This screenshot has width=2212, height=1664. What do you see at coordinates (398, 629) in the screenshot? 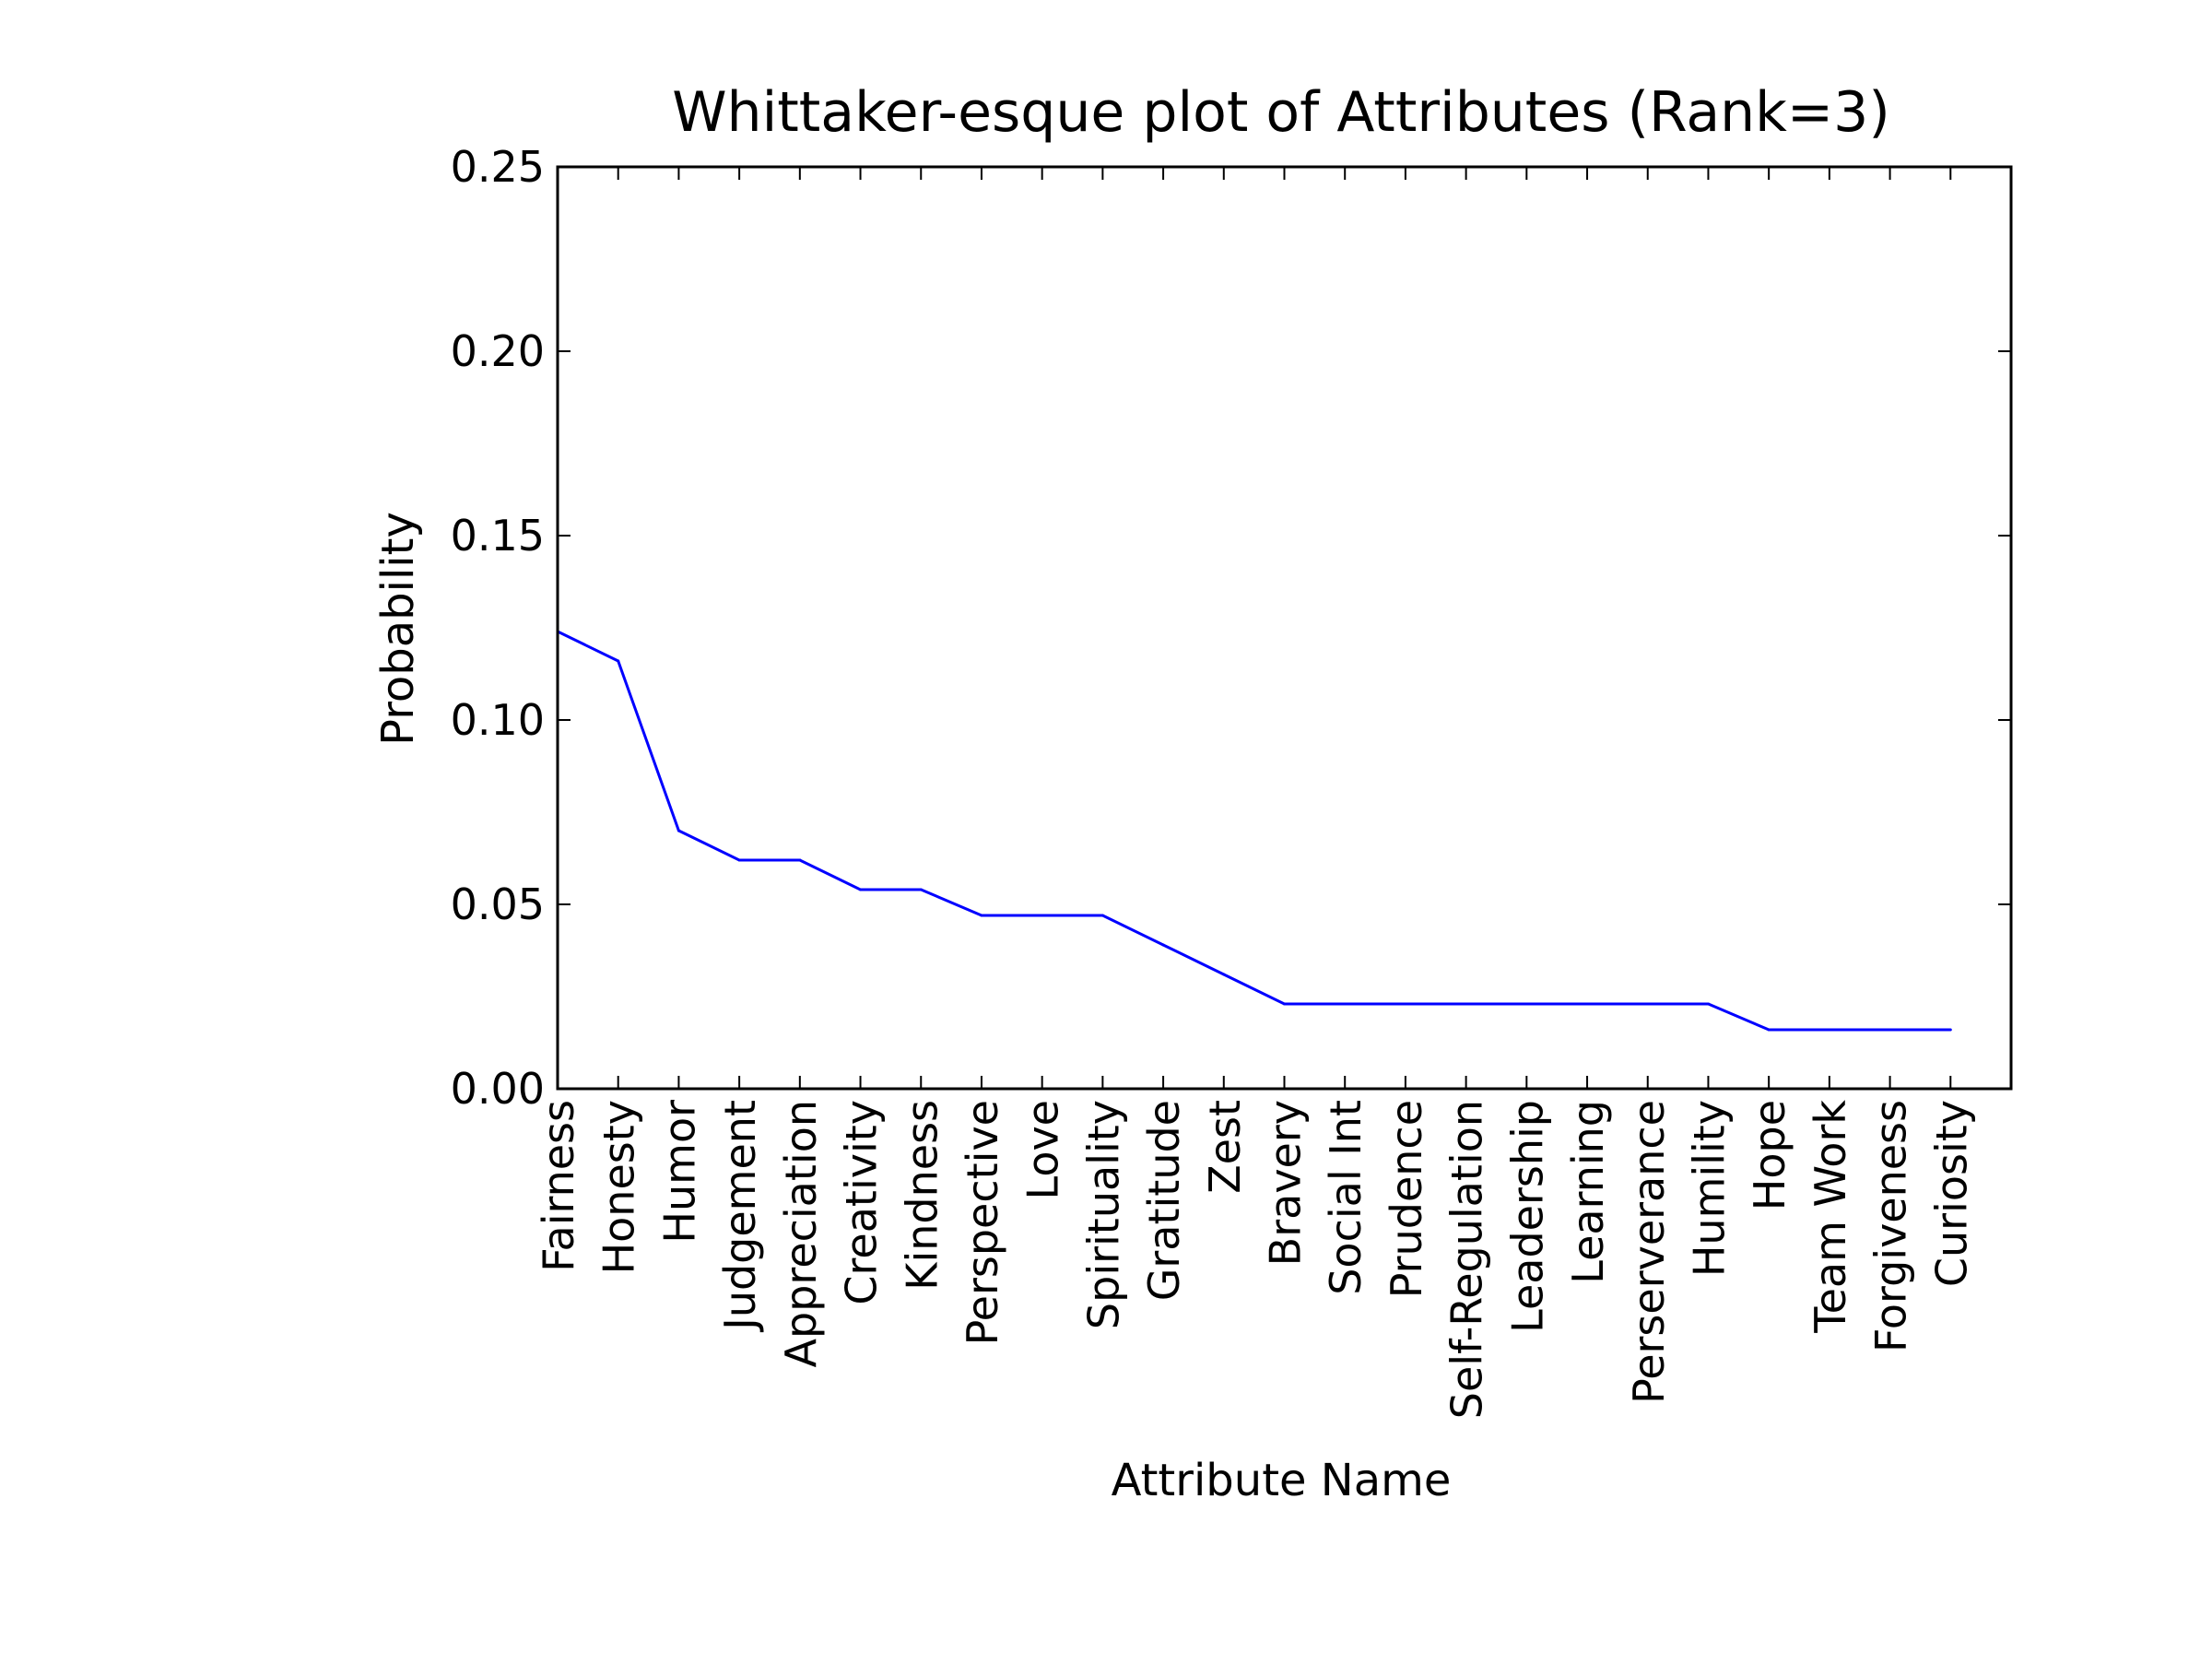
I see `y-axis-label: Probability` at bounding box center [398, 629].